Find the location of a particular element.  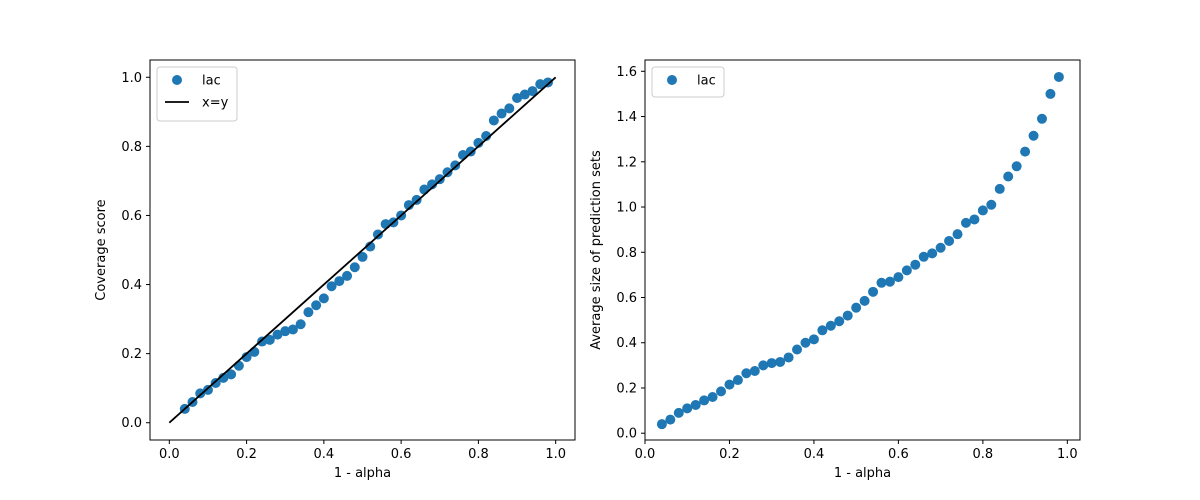

y-tick-label: 0.0 is located at coordinates (131, 423).